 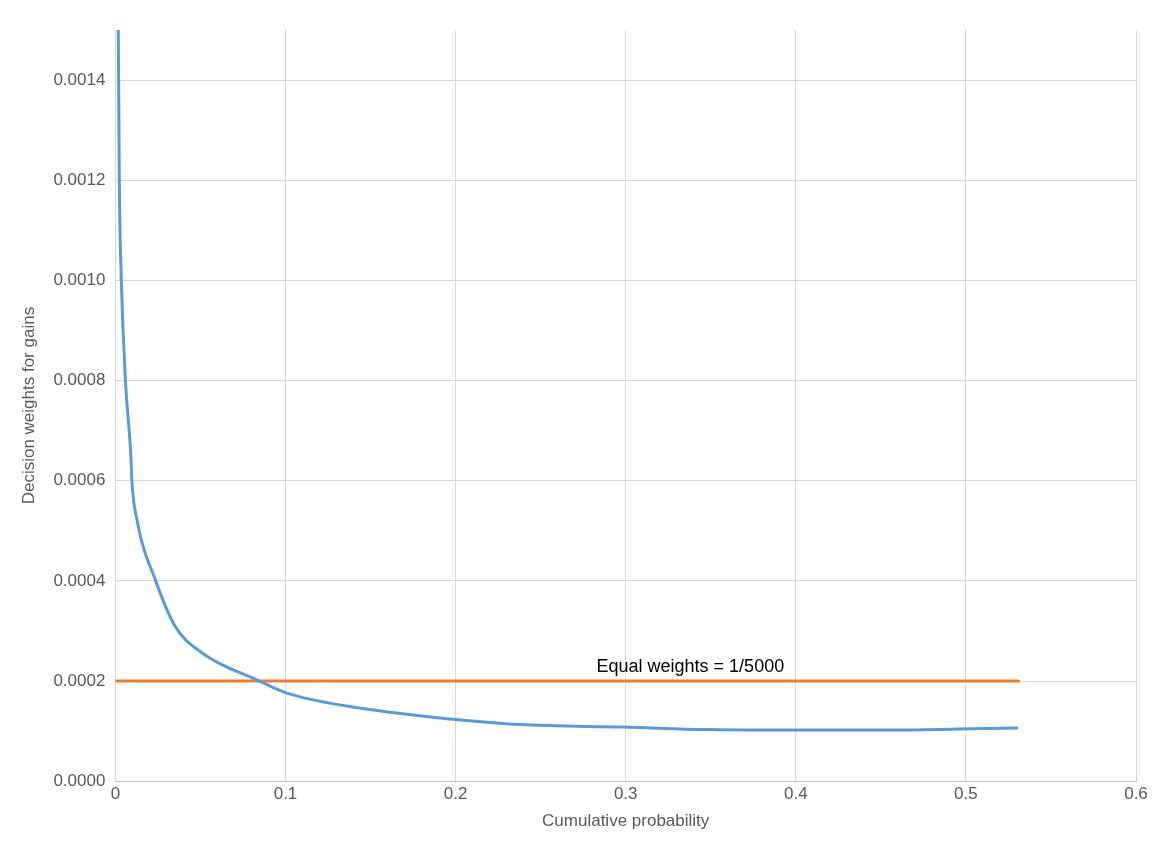 I want to click on y-tick-label: 0.0004, so click(x=79, y=580).